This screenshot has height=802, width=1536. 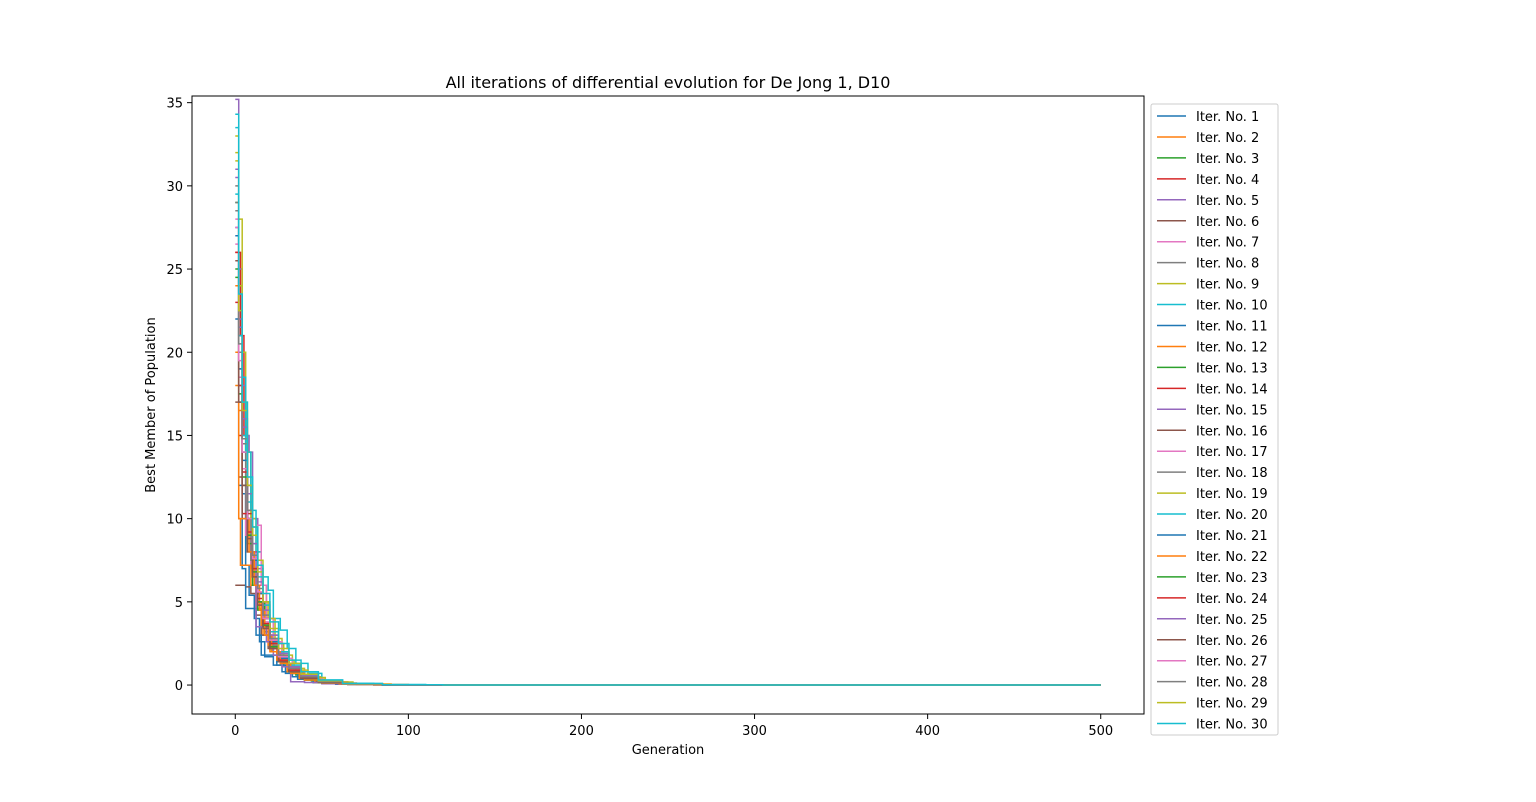 I want to click on legend-label-20: Iter. No. 20, so click(x=1232, y=515).